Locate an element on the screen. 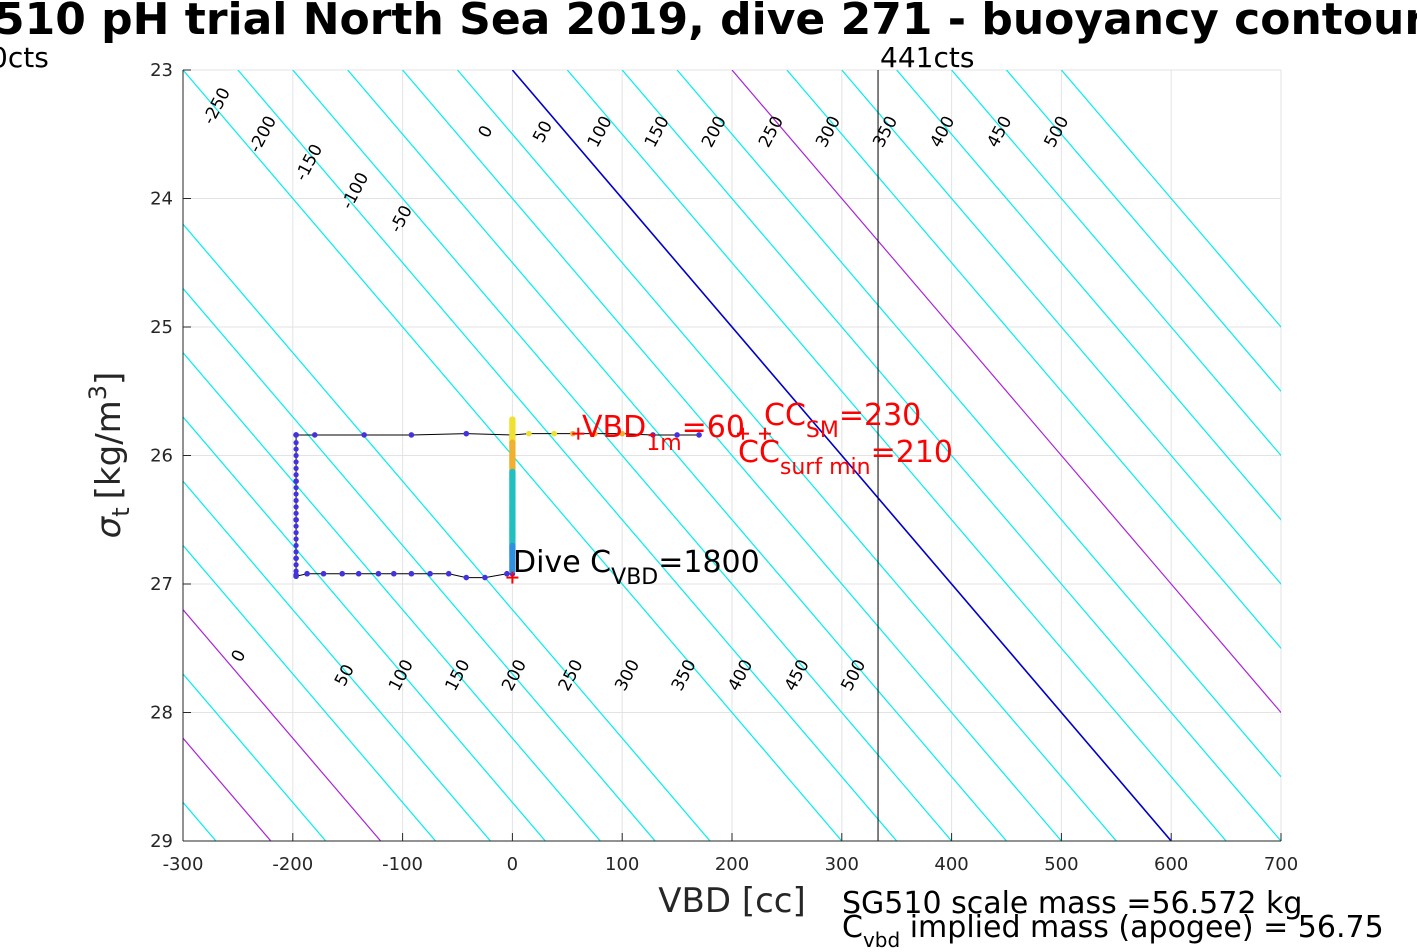 This screenshot has height=952, width=1417. ccsurf-main: CC is located at coordinates (759, 452).